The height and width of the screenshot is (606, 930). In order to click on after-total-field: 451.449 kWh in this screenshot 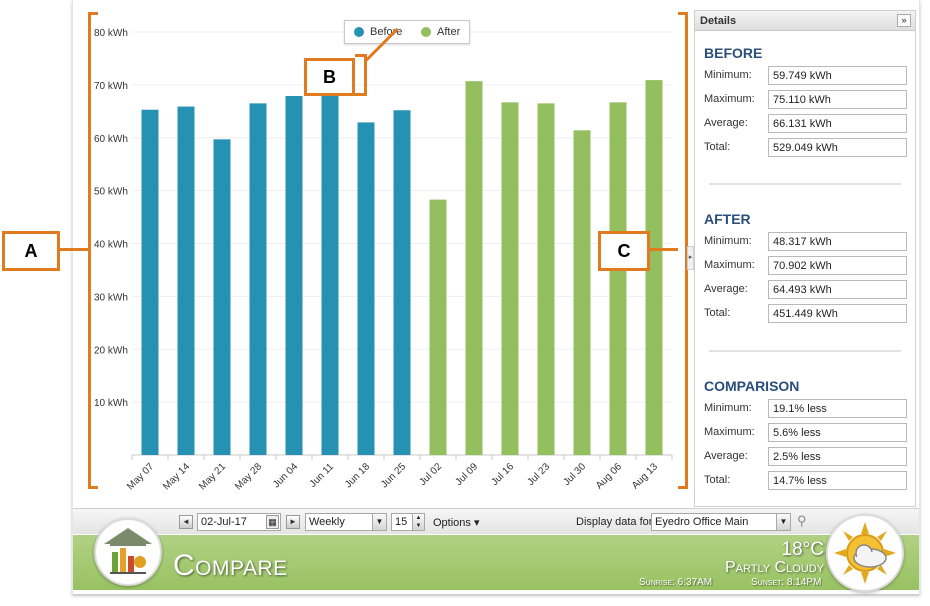, I will do `click(837, 313)`.